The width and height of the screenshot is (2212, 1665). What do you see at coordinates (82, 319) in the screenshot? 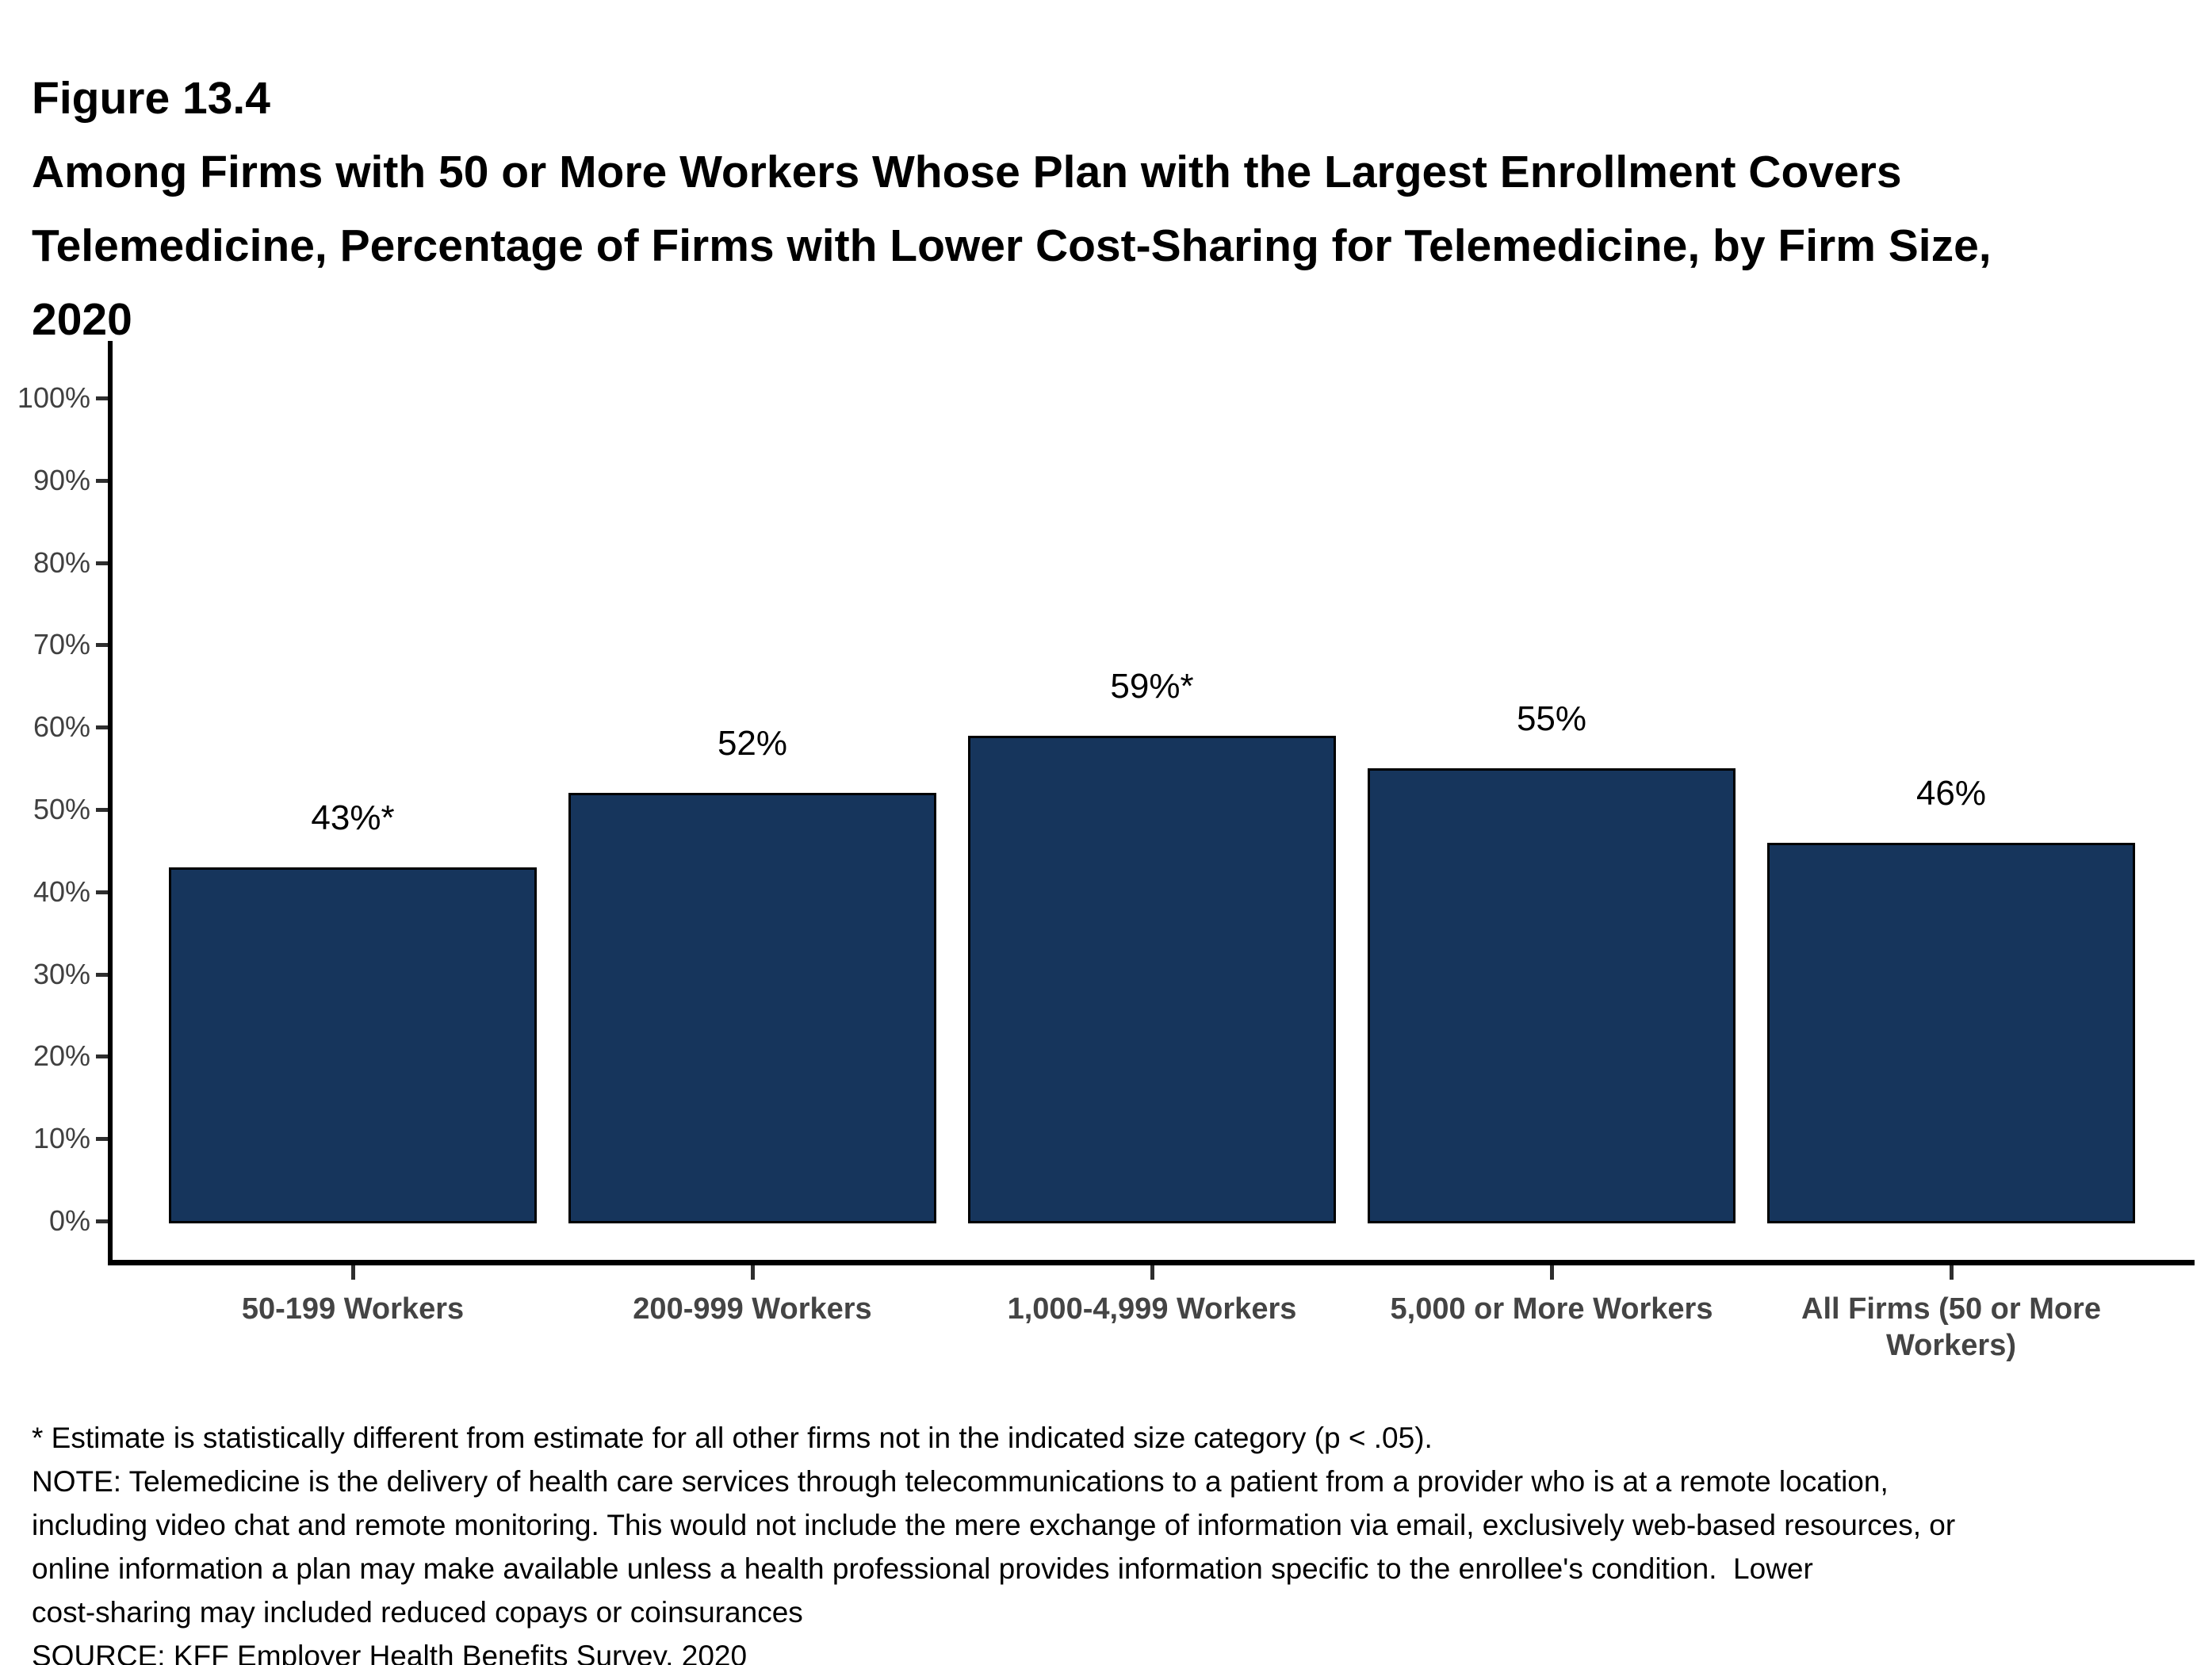
I see `figure-title-line-3: 2020` at bounding box center [82, 319].